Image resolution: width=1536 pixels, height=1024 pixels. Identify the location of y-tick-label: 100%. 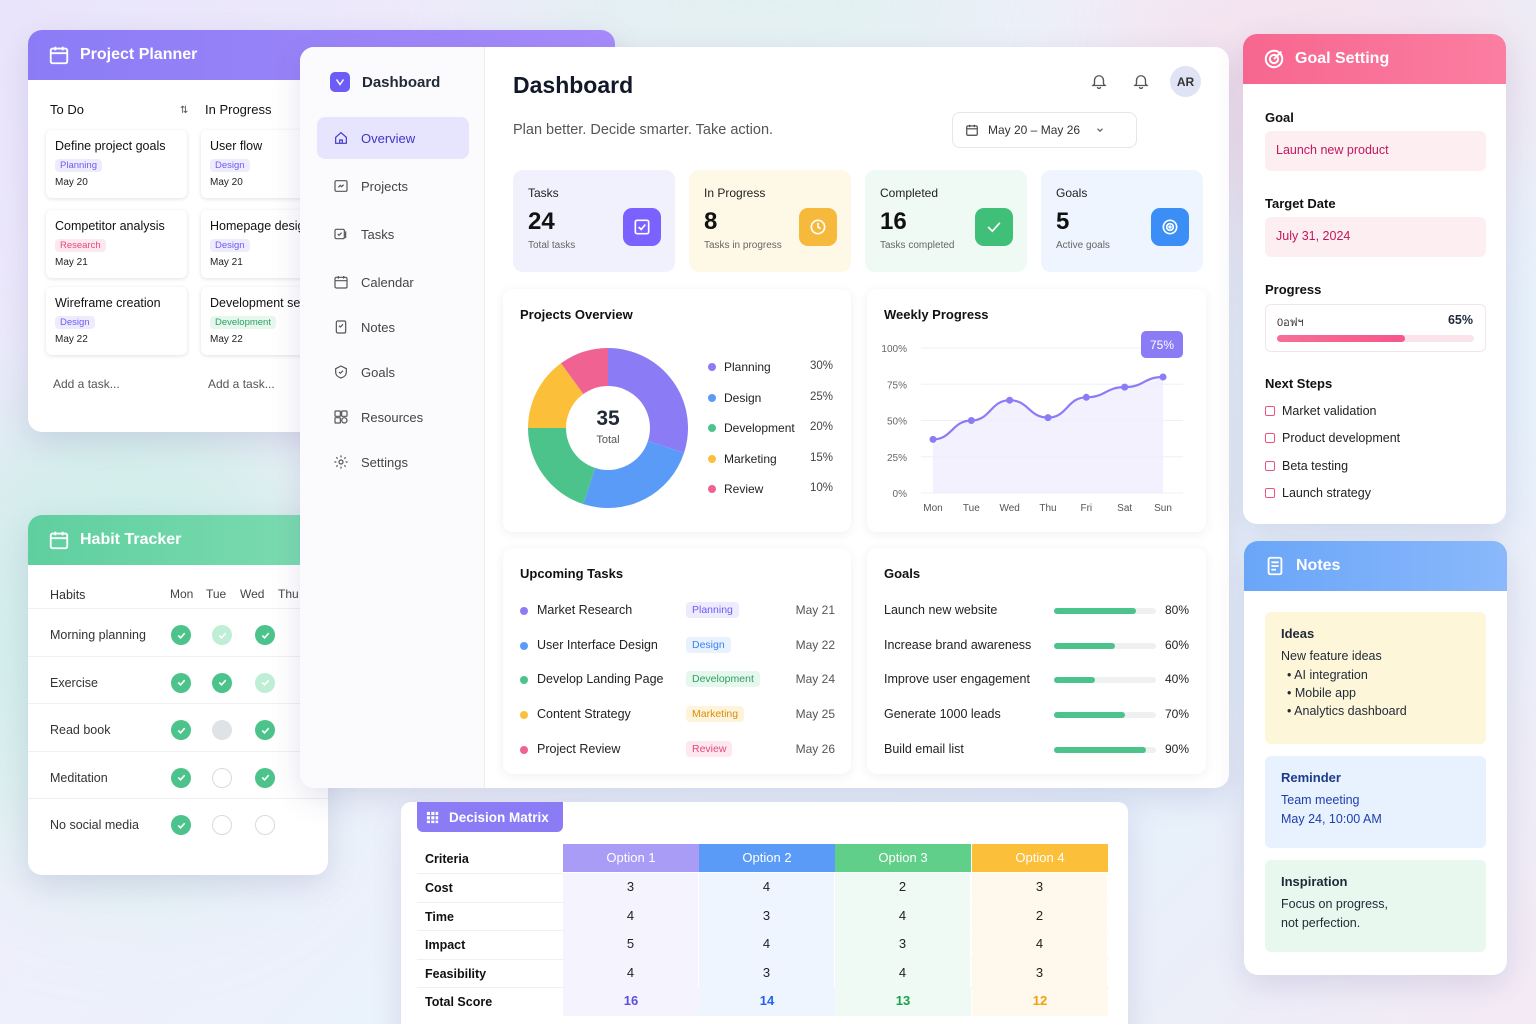
(894, 349).